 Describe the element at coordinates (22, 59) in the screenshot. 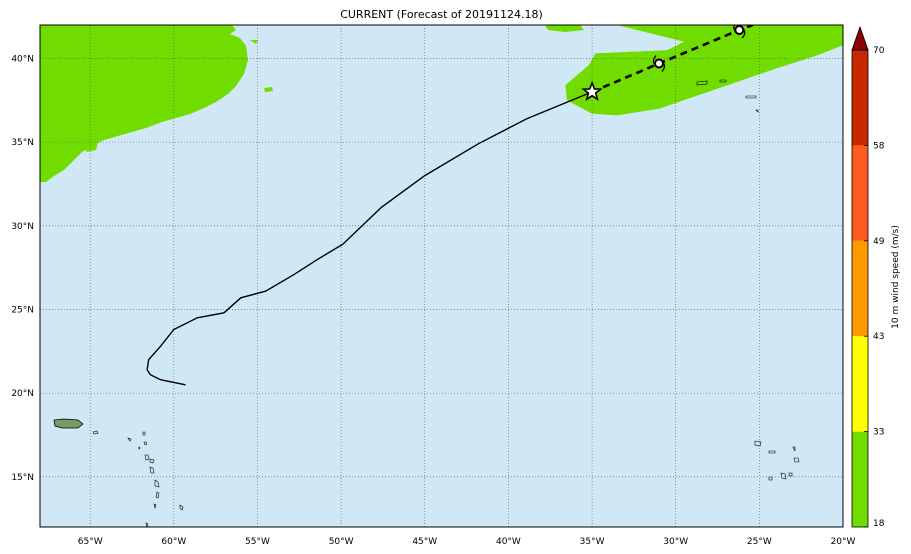

I see `latitude-tick-label: 40°N` at that location.